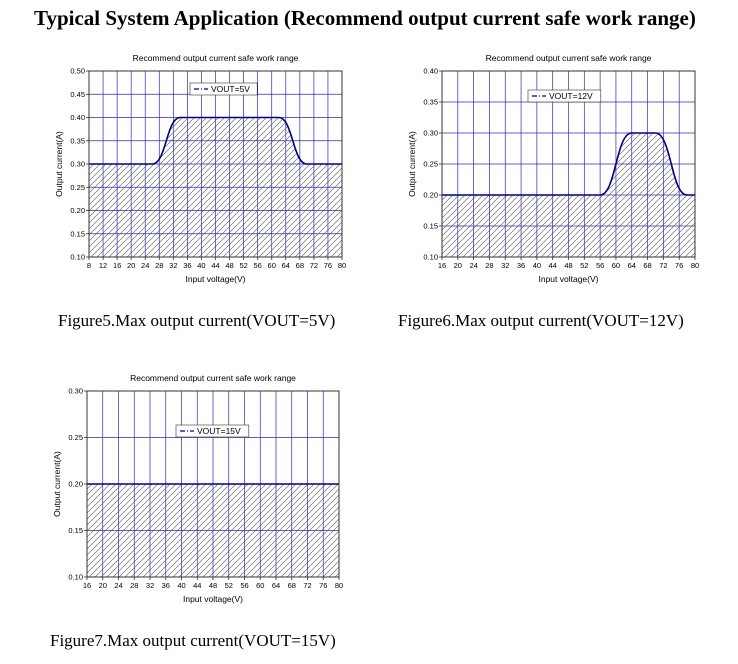 This screenshot has width=738, height=664. What do you see at coordinates (77, 71) in the screenshot?
I see `y-tick-label: 0.50` at bounding box center [77, 71].